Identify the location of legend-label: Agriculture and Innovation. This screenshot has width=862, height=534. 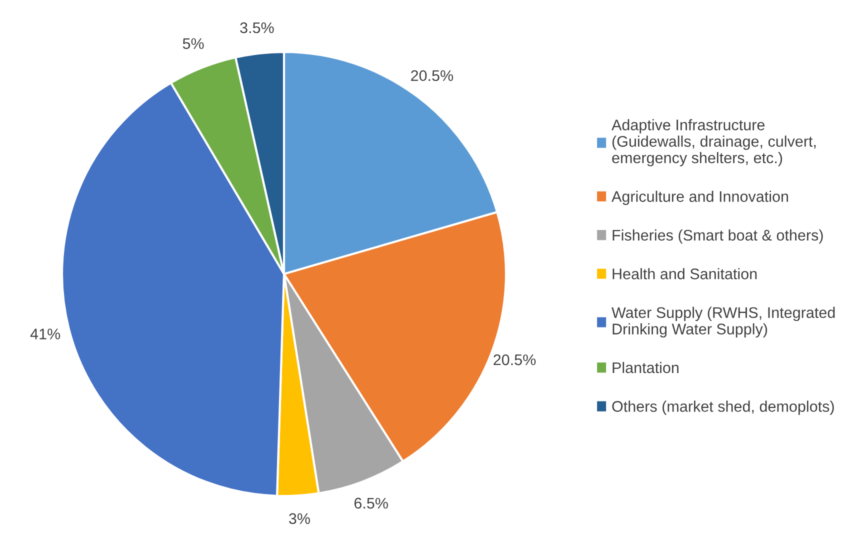
(700, 197).